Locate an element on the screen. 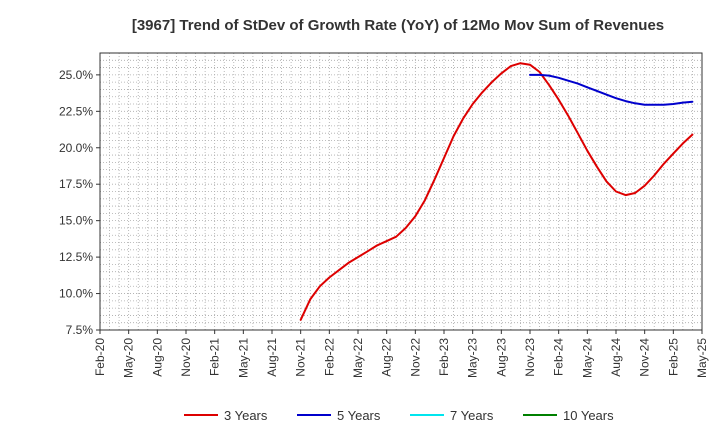 The height and width of the screenshot is (445, 720). x-tick-label: Aug-23 is located at coordinates (501, 357).